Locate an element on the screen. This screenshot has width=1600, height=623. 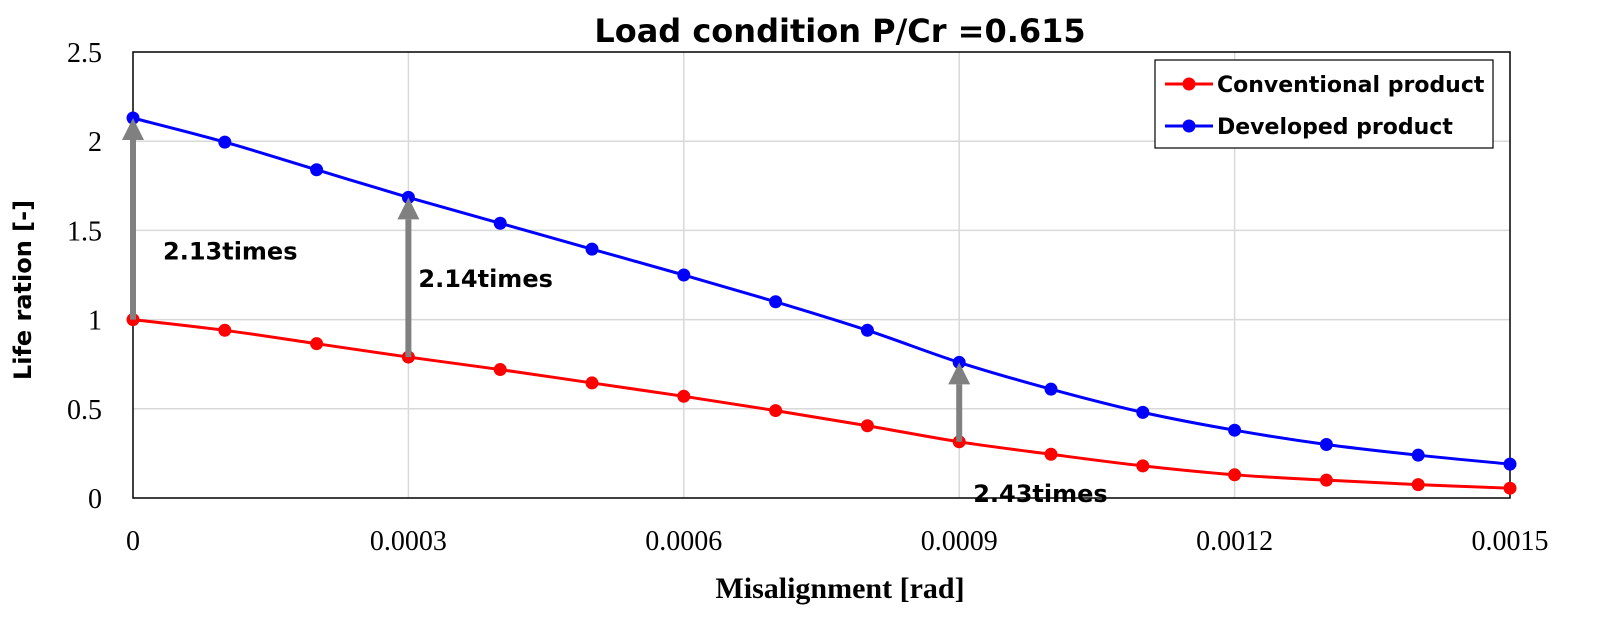
y-axis-label: Life ration [-] is located at coordinates (23, 290).